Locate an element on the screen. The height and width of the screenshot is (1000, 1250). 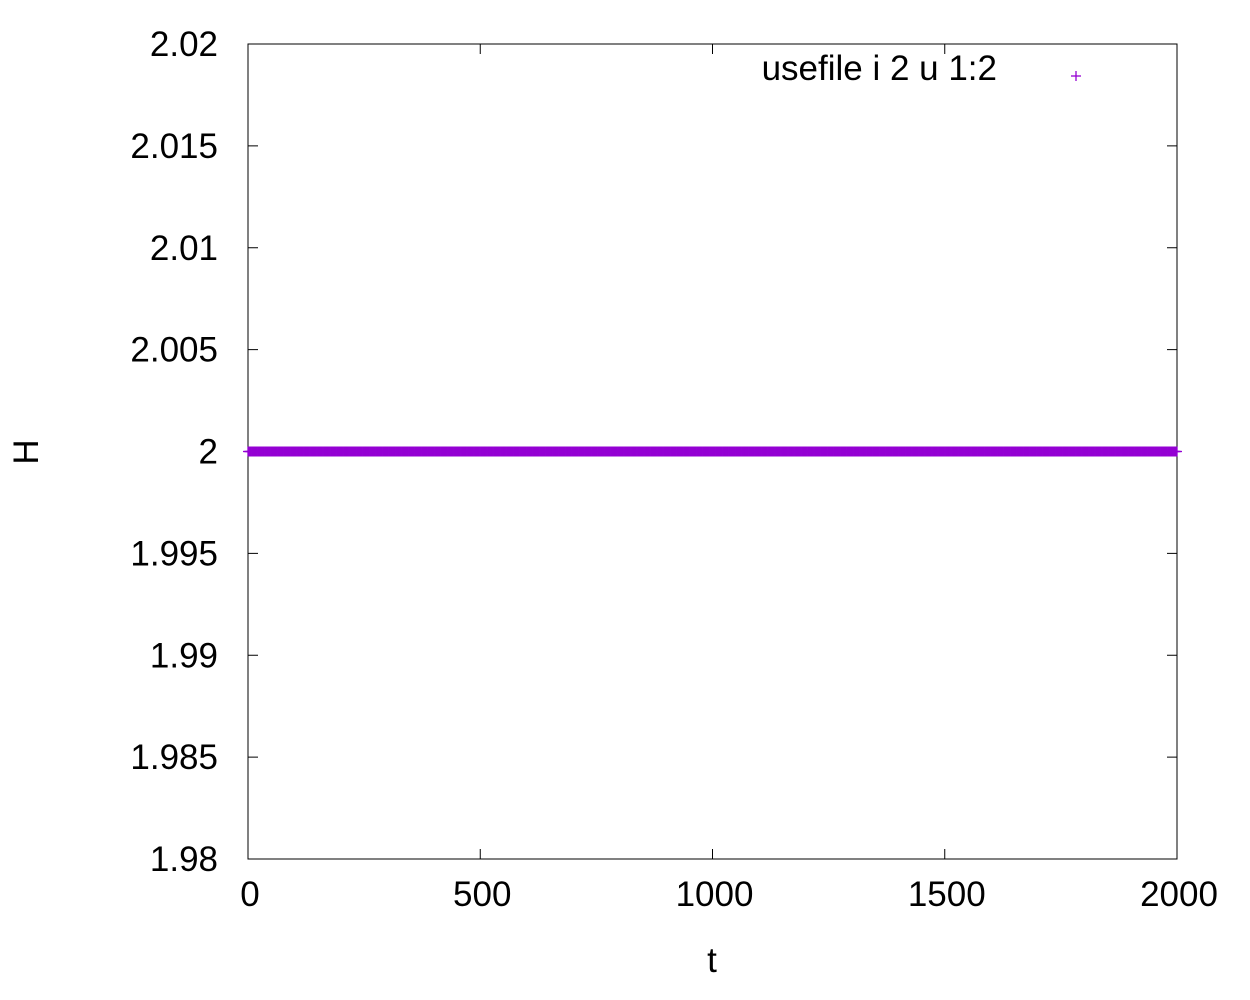
legend-marker-plus is located at coordinates (1076, 76).